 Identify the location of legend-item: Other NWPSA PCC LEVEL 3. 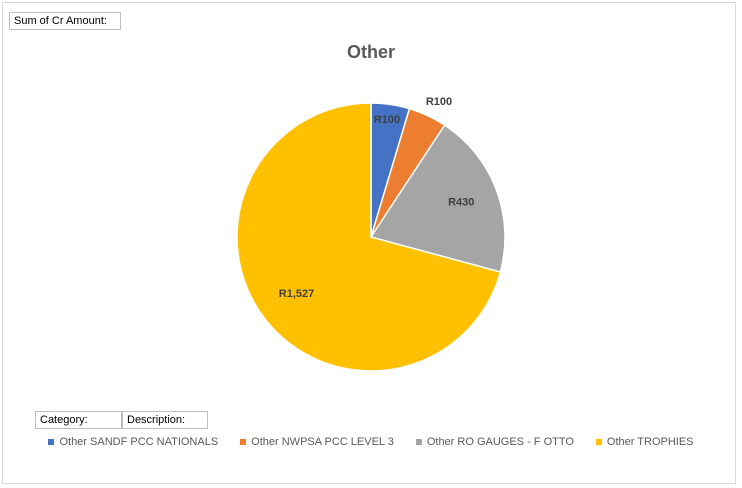
(317, 442).